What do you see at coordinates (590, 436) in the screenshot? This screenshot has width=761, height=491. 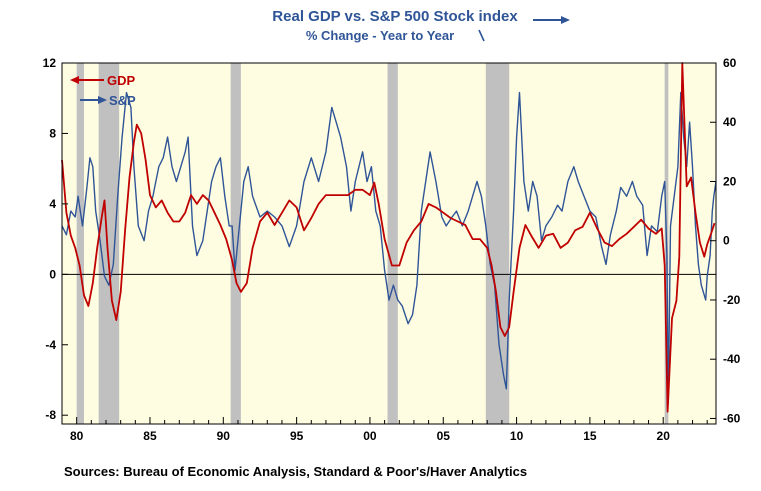 I see `x-tick-label: 15` at bounding box center [590, 436].